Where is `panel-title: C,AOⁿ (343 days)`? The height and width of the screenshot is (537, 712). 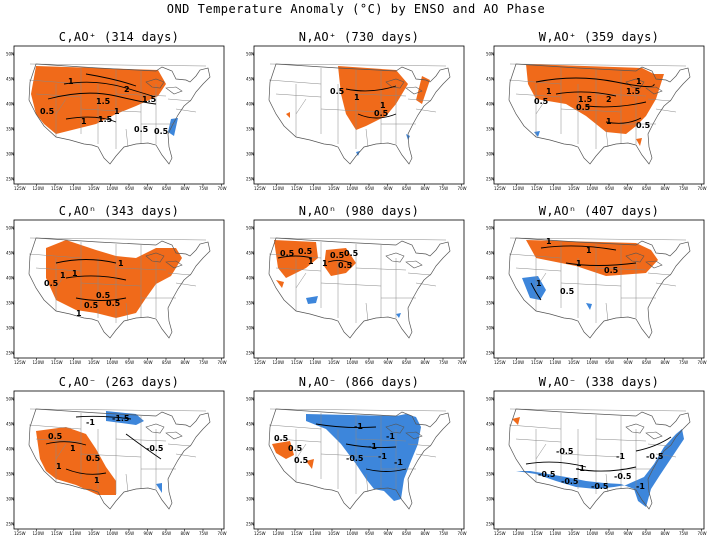 panel-title: C,AOⁿ (343 days) is located at coordinates (119, 211).